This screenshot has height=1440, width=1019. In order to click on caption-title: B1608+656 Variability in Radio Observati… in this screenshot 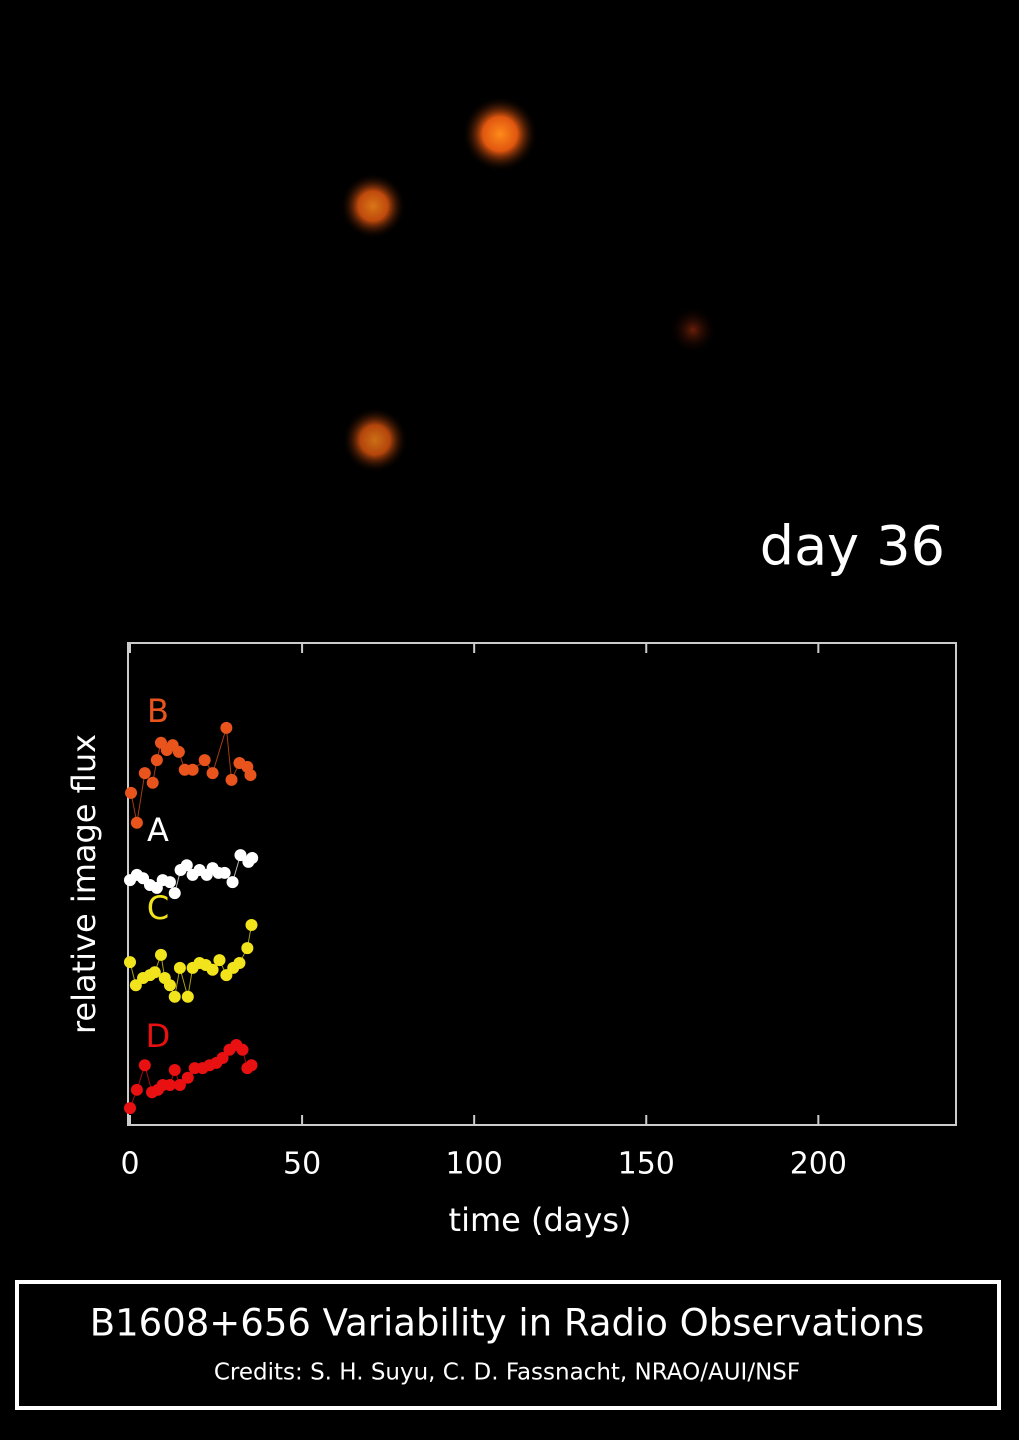, I will do `click(507, 1323)`.